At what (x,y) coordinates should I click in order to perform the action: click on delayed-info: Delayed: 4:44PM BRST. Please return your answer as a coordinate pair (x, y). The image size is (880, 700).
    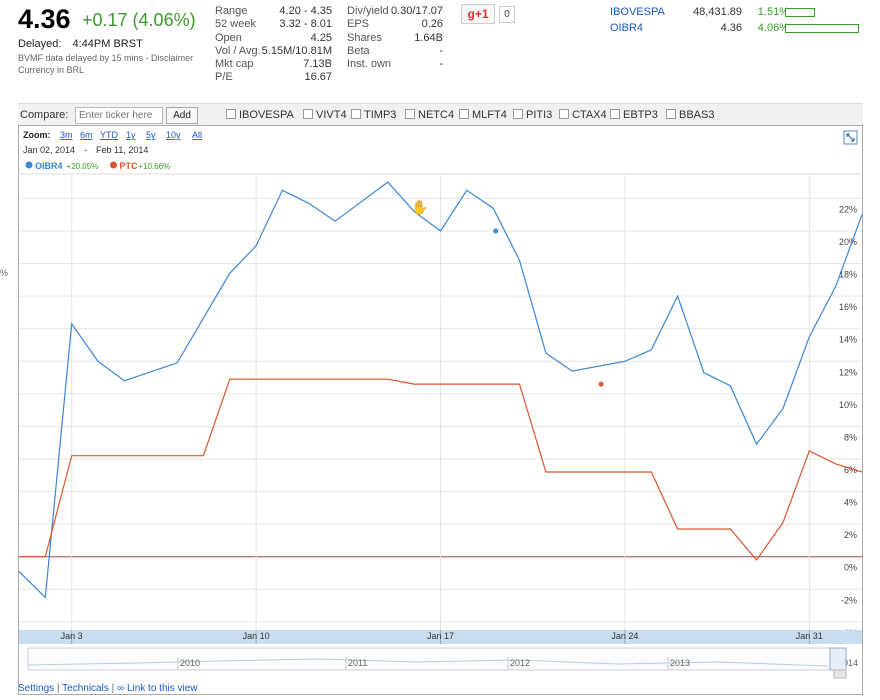
    Looking at the image, I should click on (80, 44).